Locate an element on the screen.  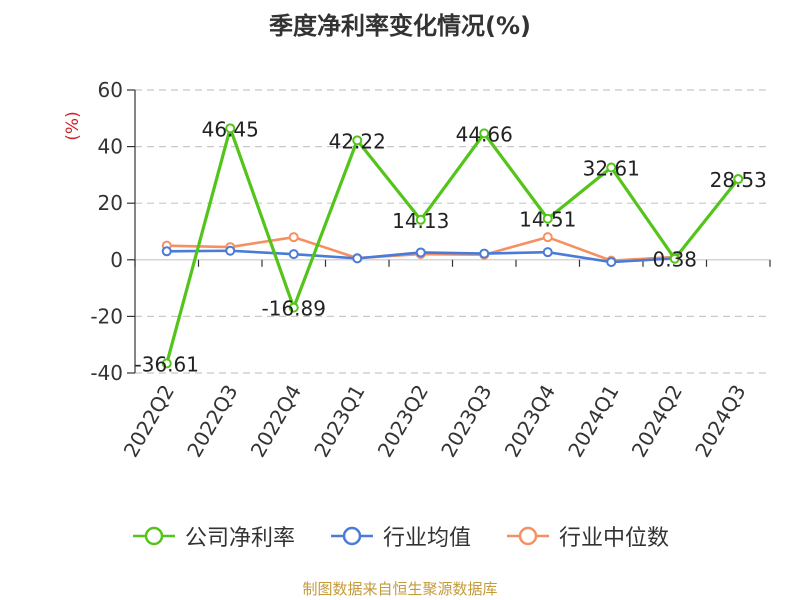
y-tick-label: 0 is located at coordinates (116, 260).